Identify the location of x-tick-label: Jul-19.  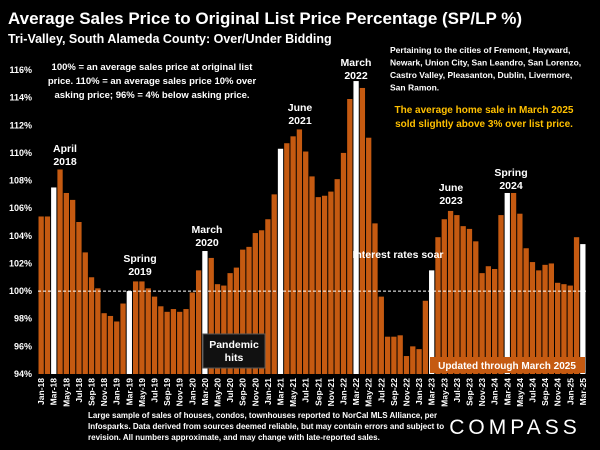
(155, 390).